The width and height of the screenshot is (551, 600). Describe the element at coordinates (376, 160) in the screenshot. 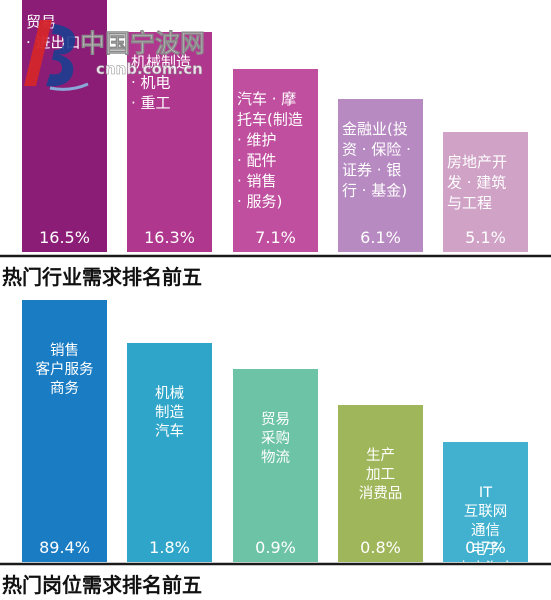

I see `industry-bar-label-4: 金融业(投资 · 保险 ·证券 · 银行 · 基金)` at that location.